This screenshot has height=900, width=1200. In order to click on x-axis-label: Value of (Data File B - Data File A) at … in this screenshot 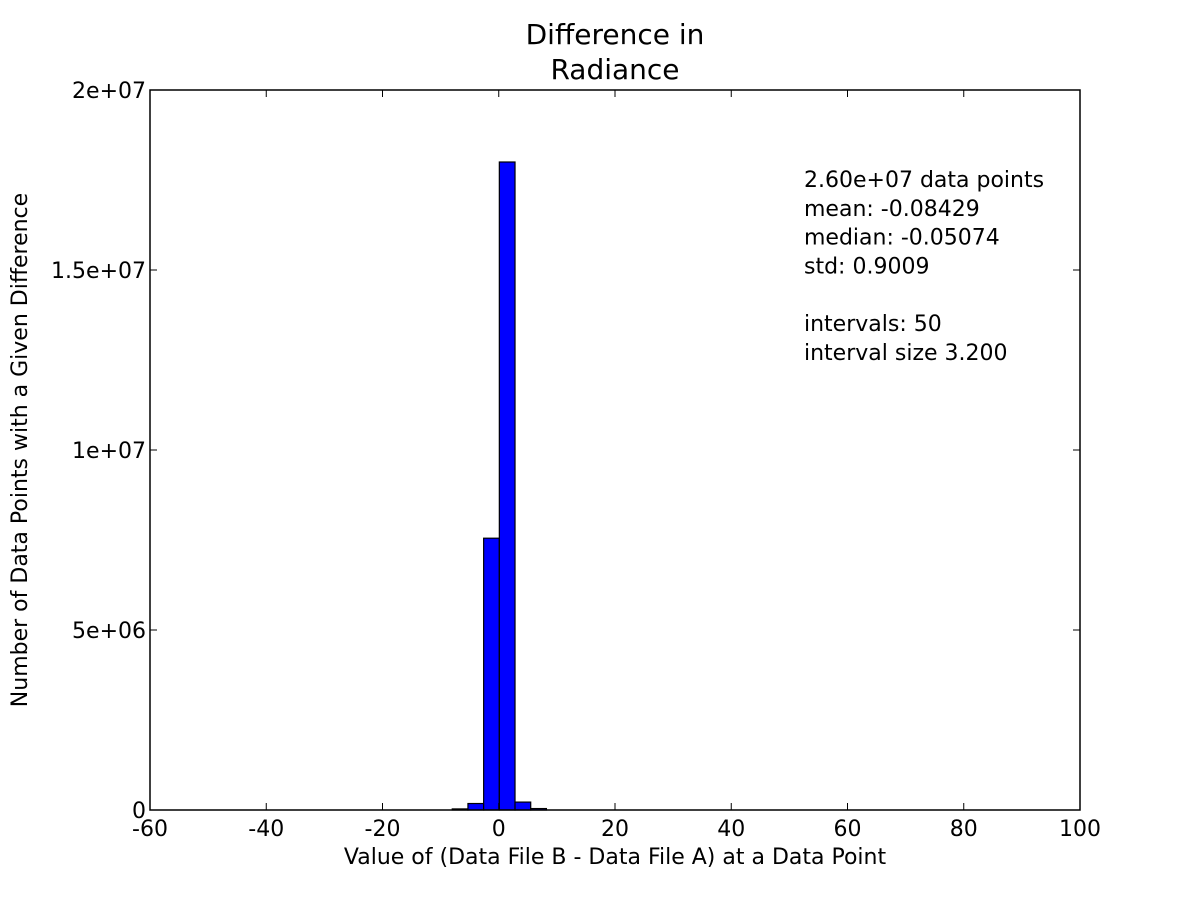, I will do `click(615, 857)`.